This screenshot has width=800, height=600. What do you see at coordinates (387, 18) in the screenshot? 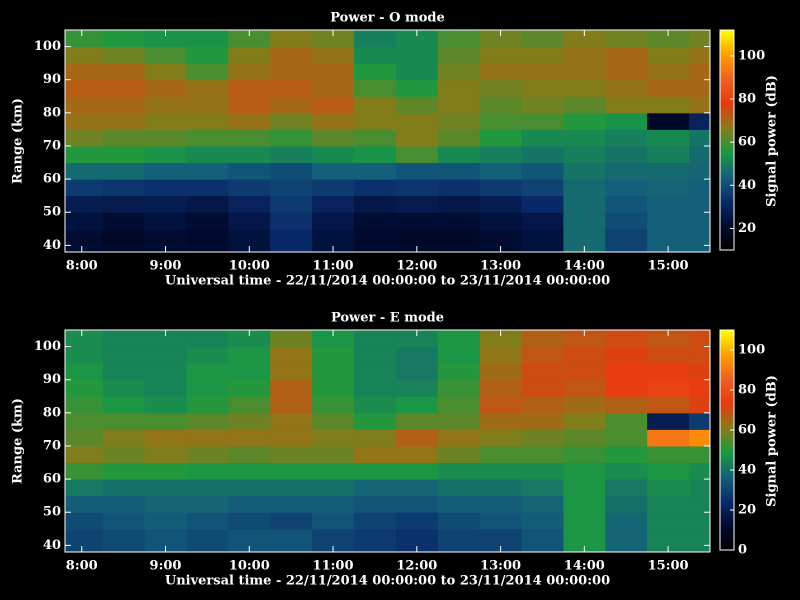
I see `chart-title: Power - O mode` at bounding box center [387, 18].